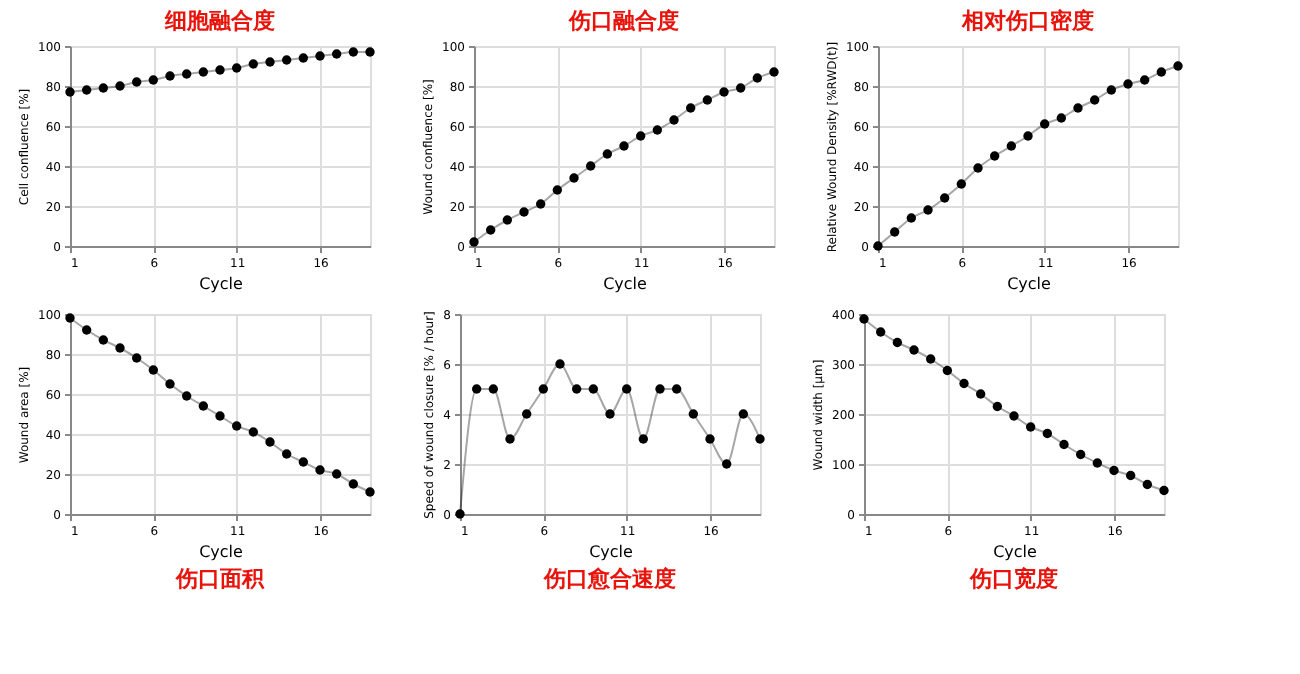  I want to click on chart-title: 细胞融合度, so click(219, 21).